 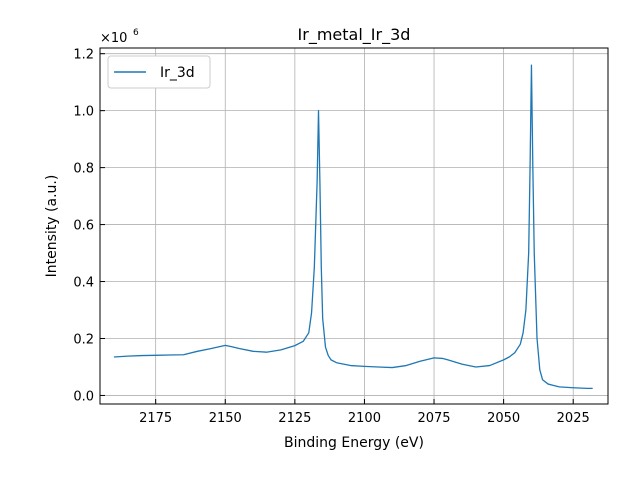 I want to click on y-tick-label: 1.2, so click(x=83, y=55).